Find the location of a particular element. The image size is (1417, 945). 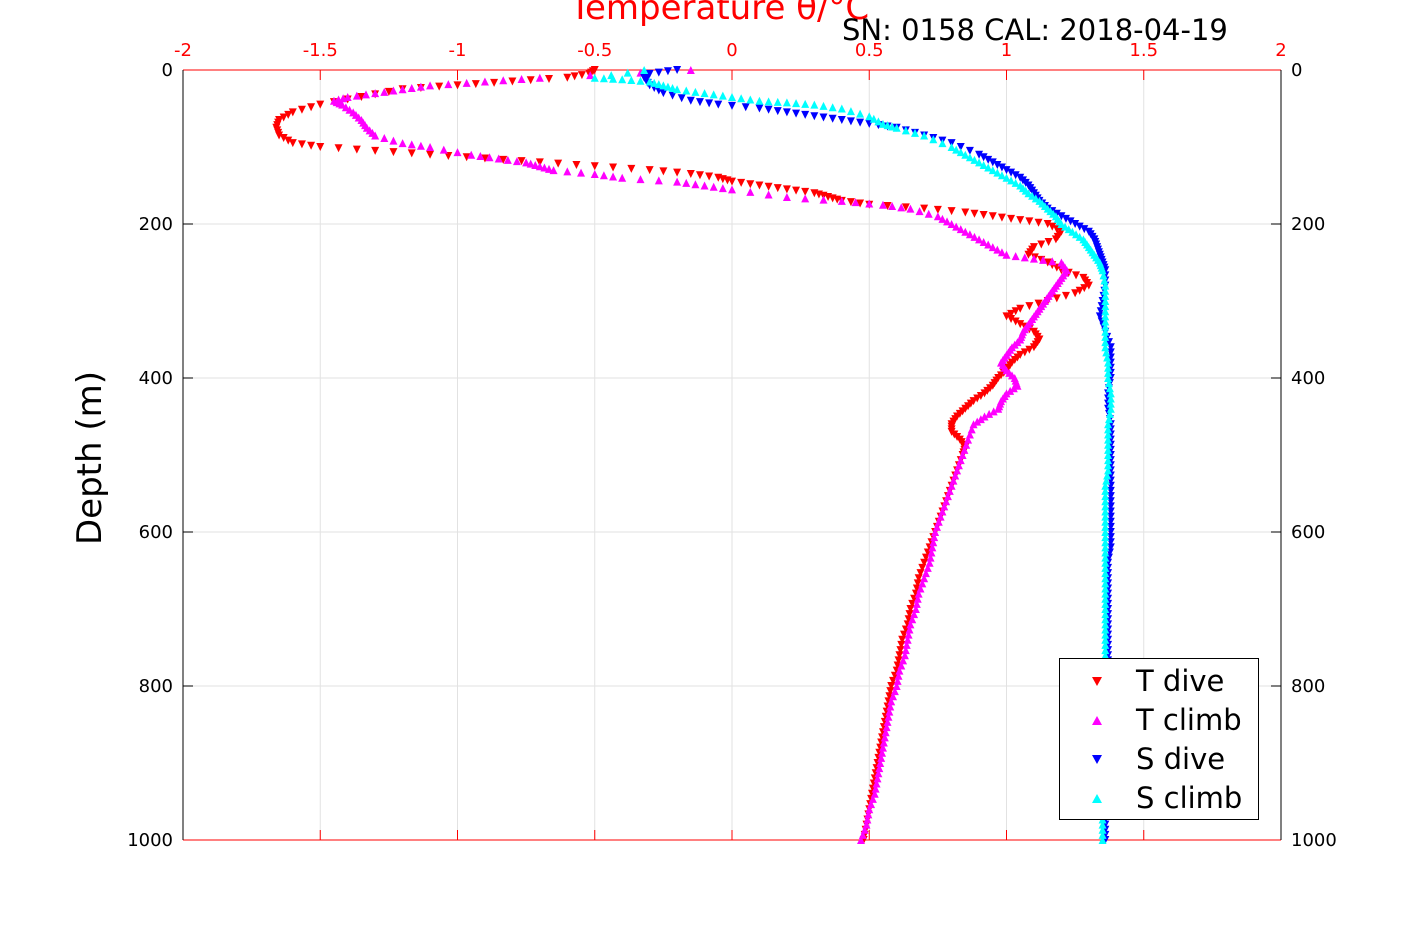

legend-label-t-dive: T dive is located at coordinates (1180, 681).